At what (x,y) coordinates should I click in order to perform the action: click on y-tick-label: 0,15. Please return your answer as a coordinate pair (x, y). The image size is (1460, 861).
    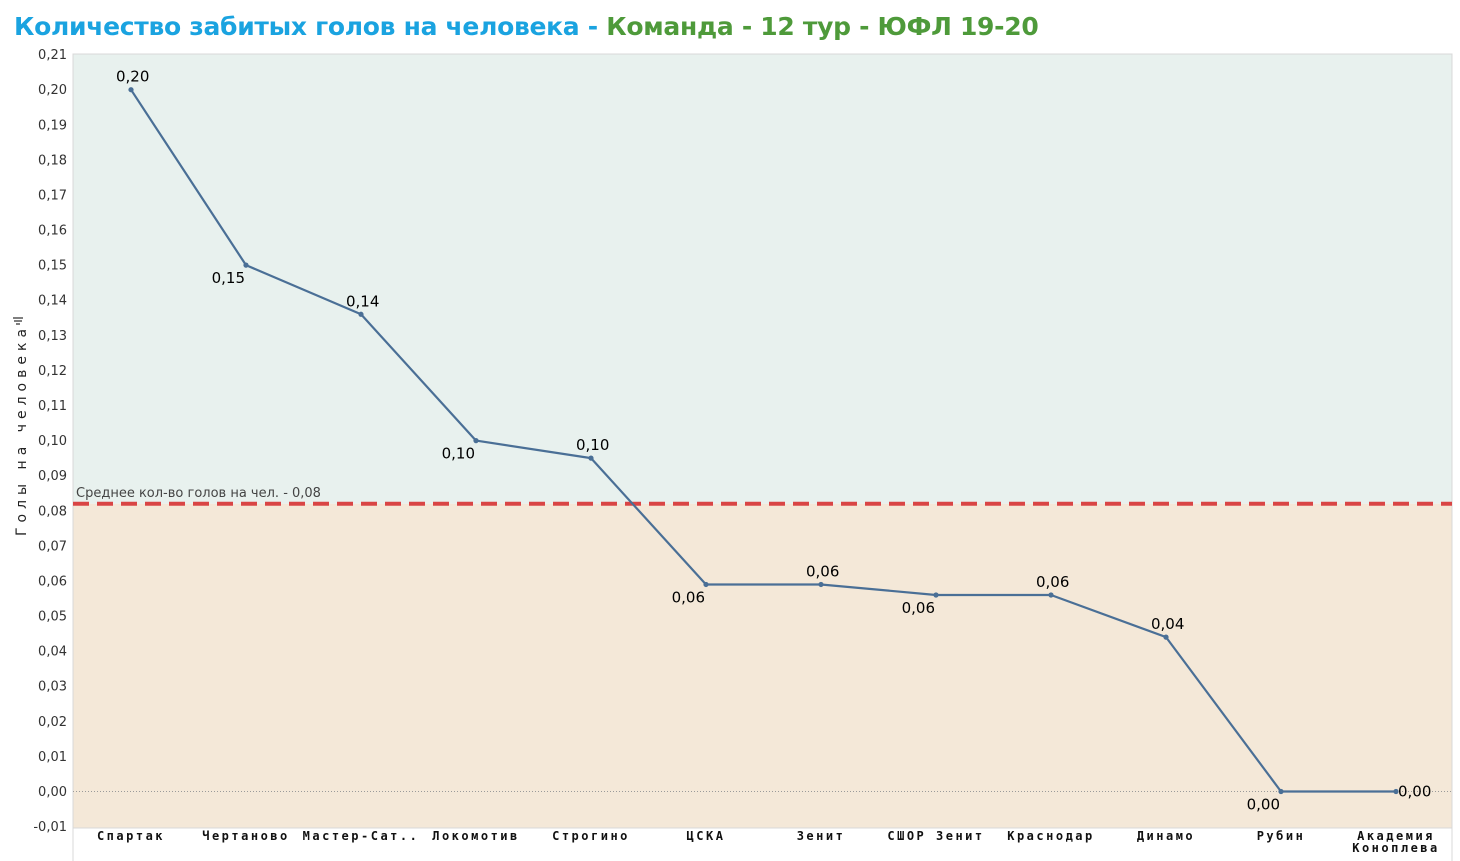
    Looking at the image, I should click on (52, 266).